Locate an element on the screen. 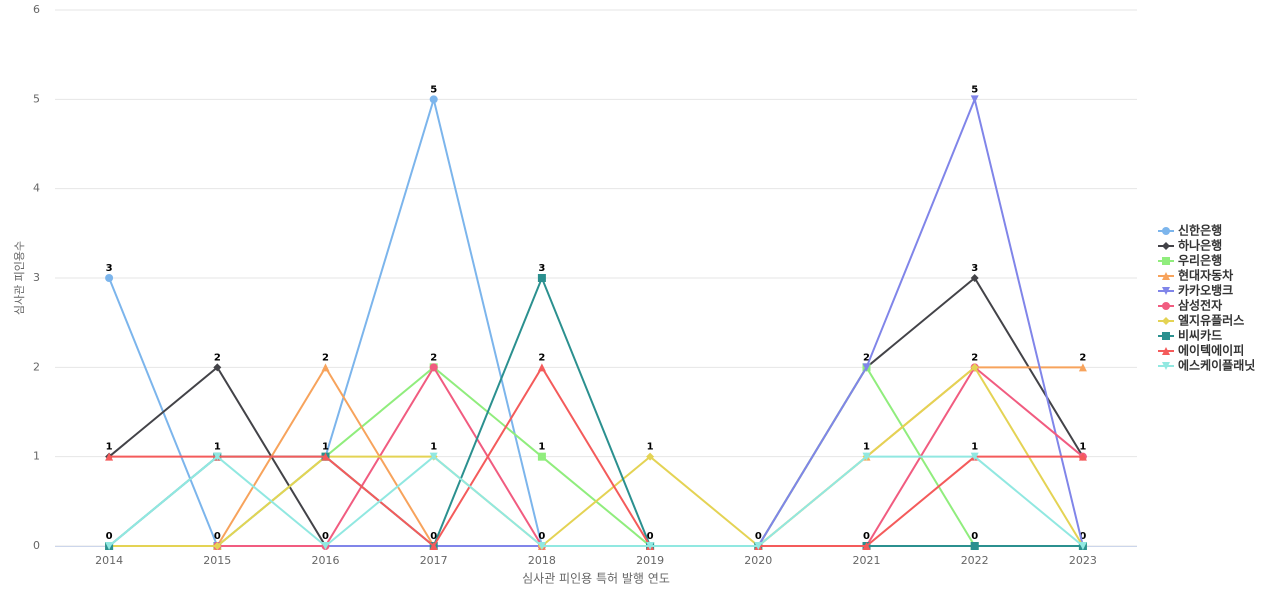 The image size is (1280, 604). x-axis-title: 심사관 피인용 특허 발행 연도 is located at coordinates (596, 578).